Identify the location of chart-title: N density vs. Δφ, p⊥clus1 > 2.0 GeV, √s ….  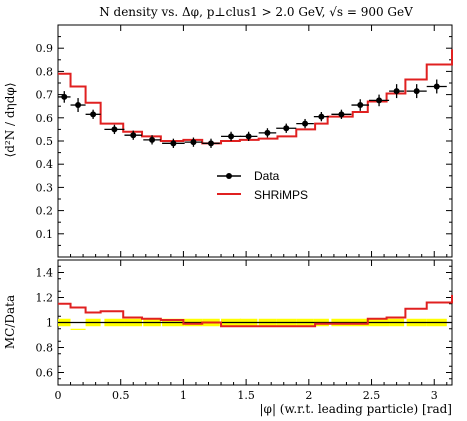
(256, 12).